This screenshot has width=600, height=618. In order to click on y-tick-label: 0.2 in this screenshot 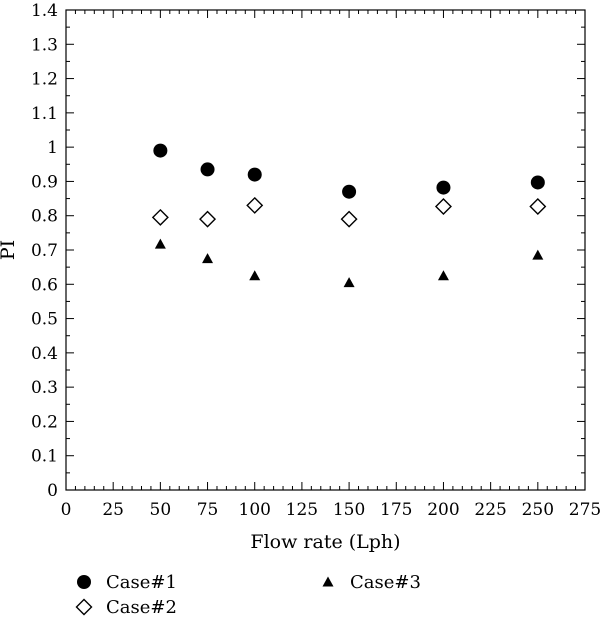, I will do `click(44, 422)`.